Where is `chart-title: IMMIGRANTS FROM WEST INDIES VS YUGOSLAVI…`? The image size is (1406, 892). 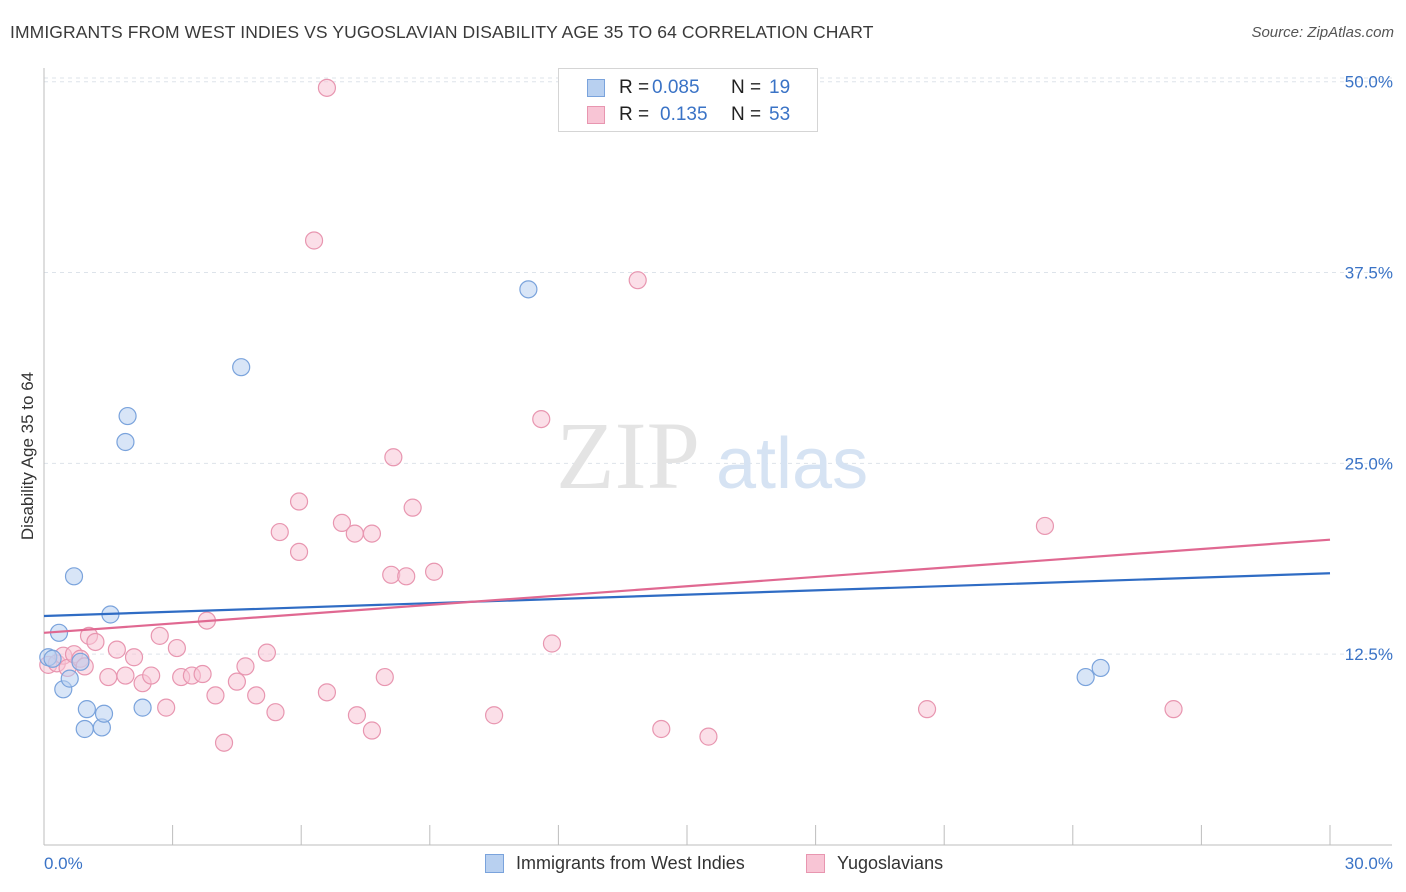
chart-title: IMMIGRANTS FROM WEST INDIES VS YUGOSLAVI… is located at coordinates (442, 32).